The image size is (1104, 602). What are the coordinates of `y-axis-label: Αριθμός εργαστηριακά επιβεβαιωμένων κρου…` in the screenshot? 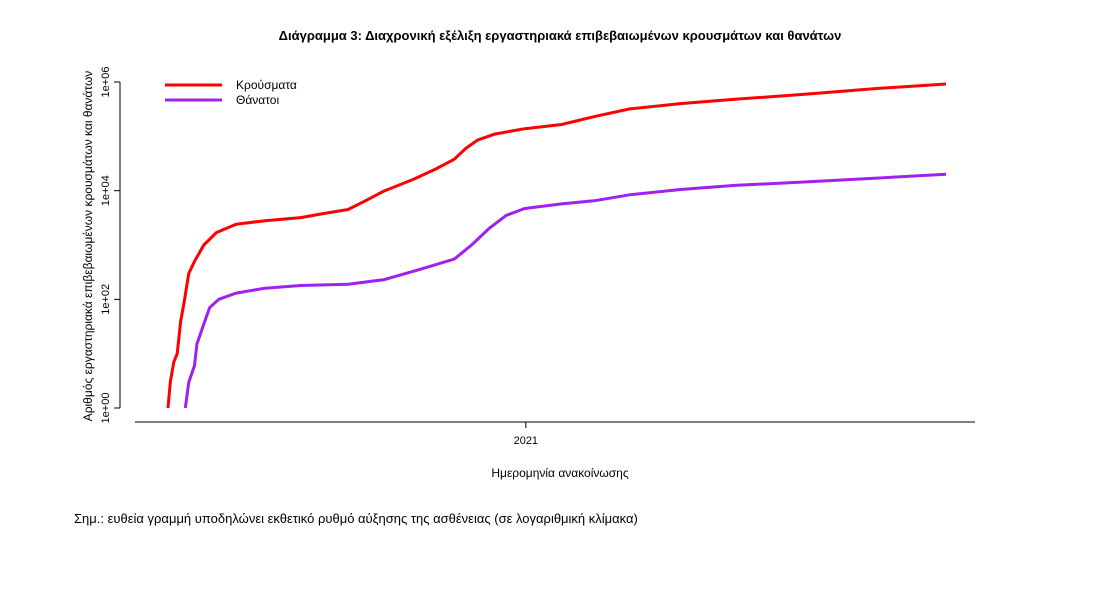 It's located at (88, 246).